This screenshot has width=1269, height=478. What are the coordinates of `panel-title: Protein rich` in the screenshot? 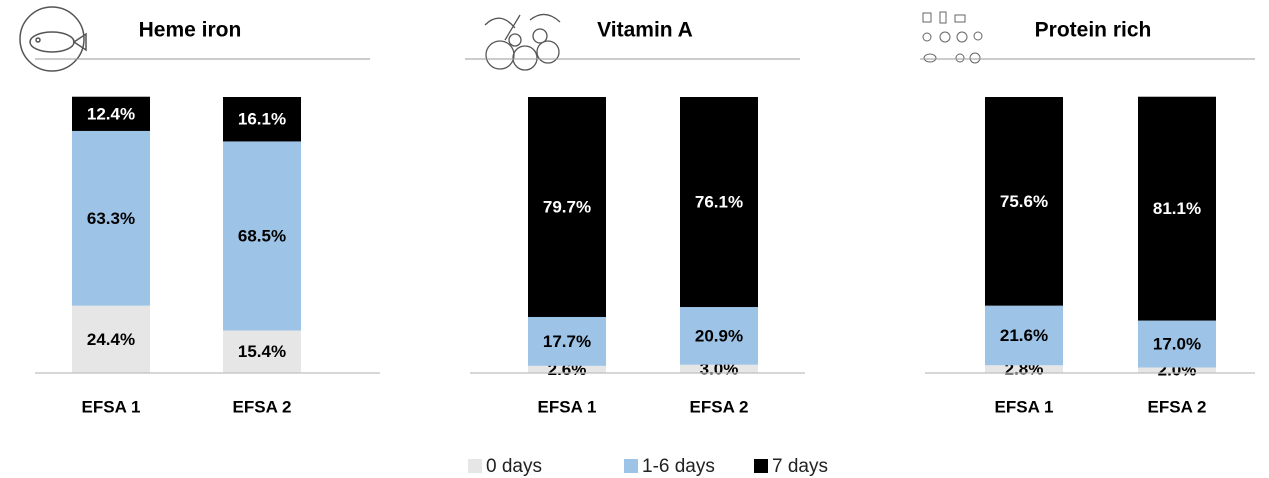 It's located at (1093, 30).